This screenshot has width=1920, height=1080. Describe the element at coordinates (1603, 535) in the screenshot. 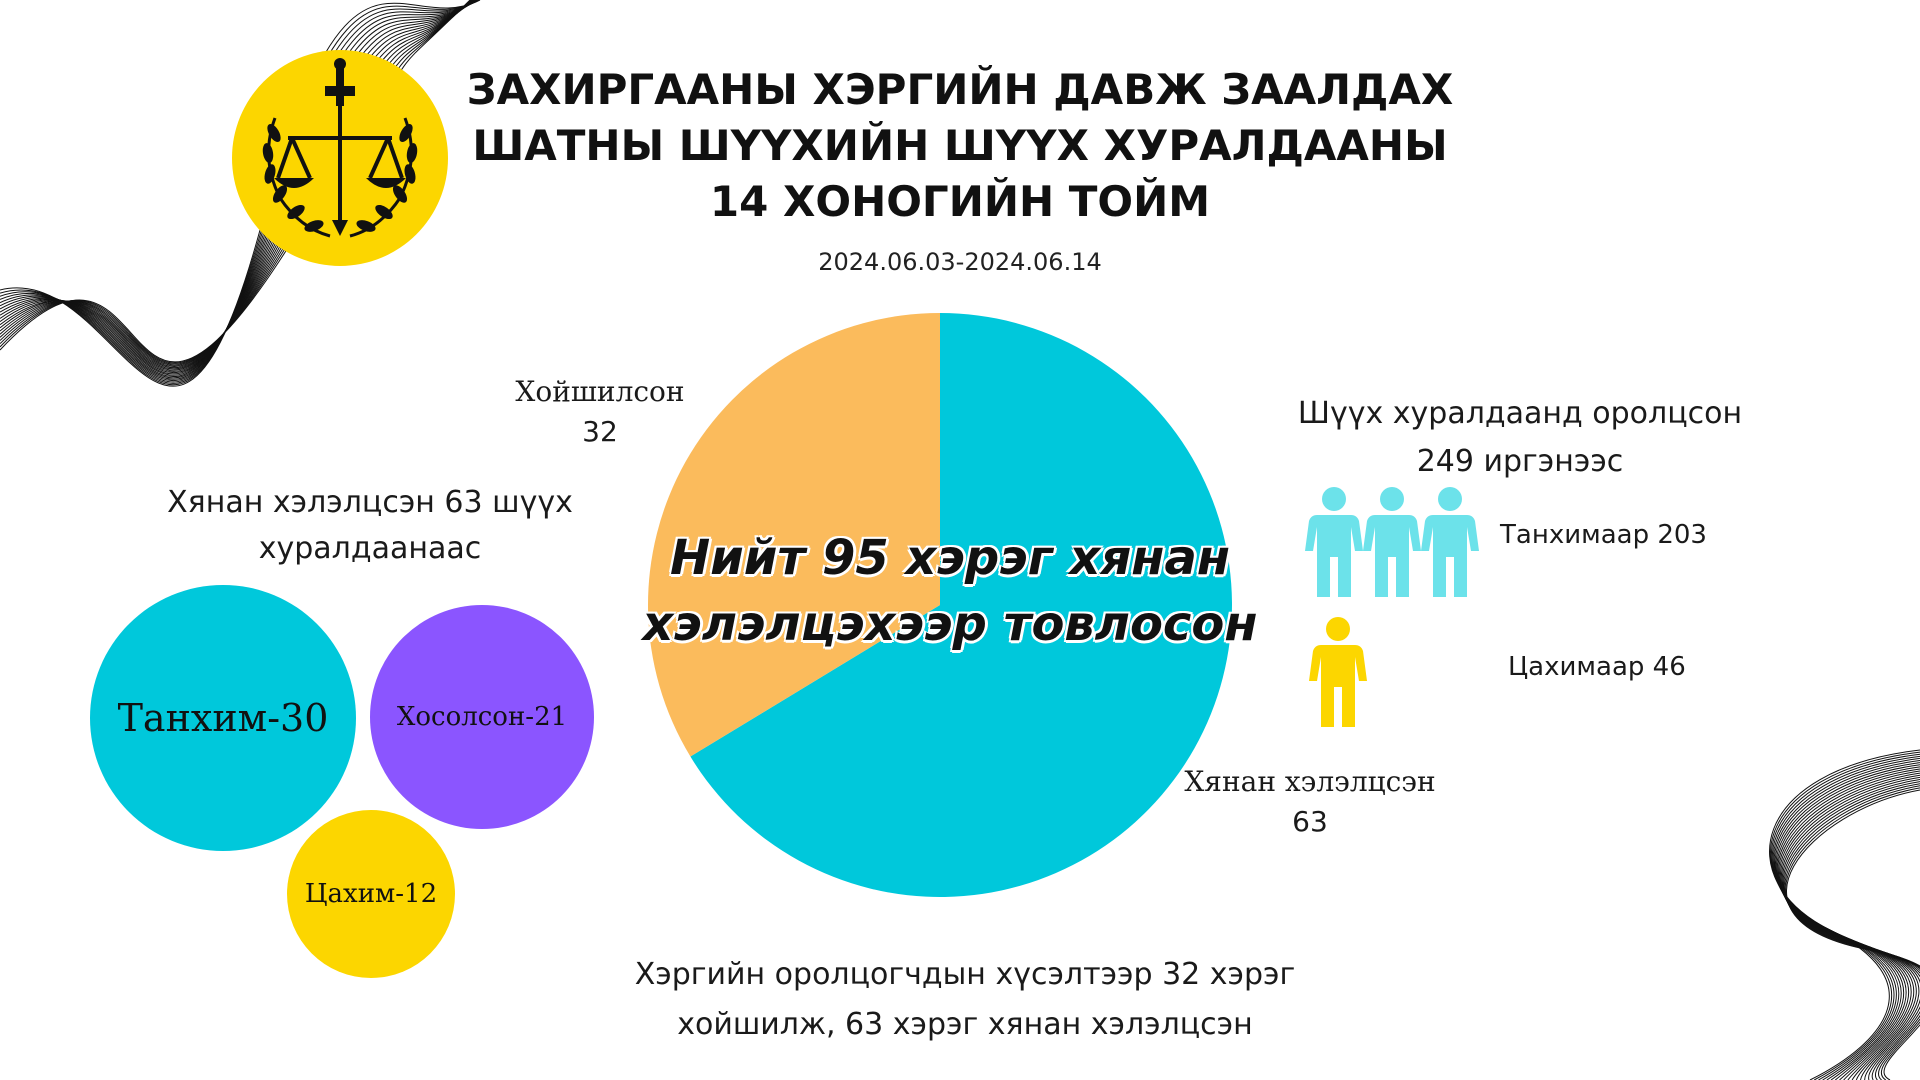

I see `hall-participants-label: Танхимаар 203` at that location.